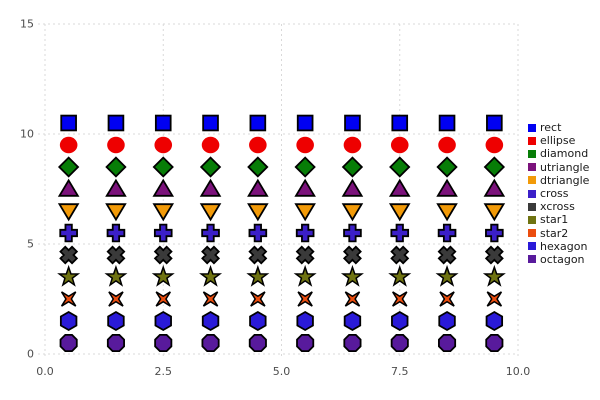 This screenshot has width=600, height=400. I want to click on legend-swatch-rect, so click(532, 127).